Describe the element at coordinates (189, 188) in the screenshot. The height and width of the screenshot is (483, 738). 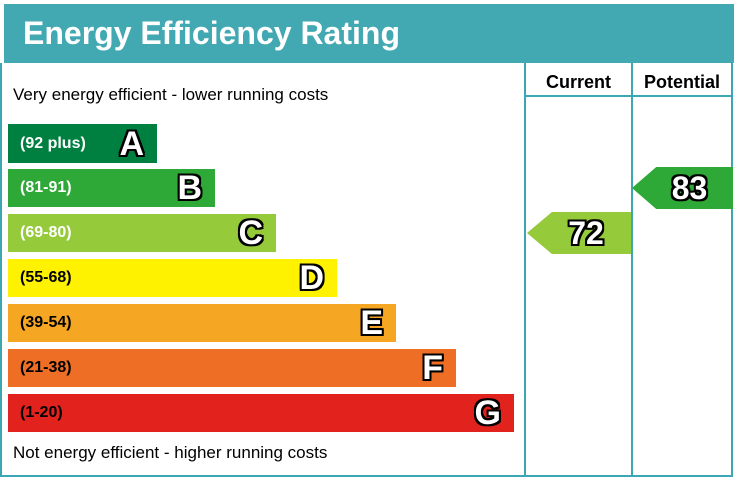
I see `band-b-letter: B` at that location.